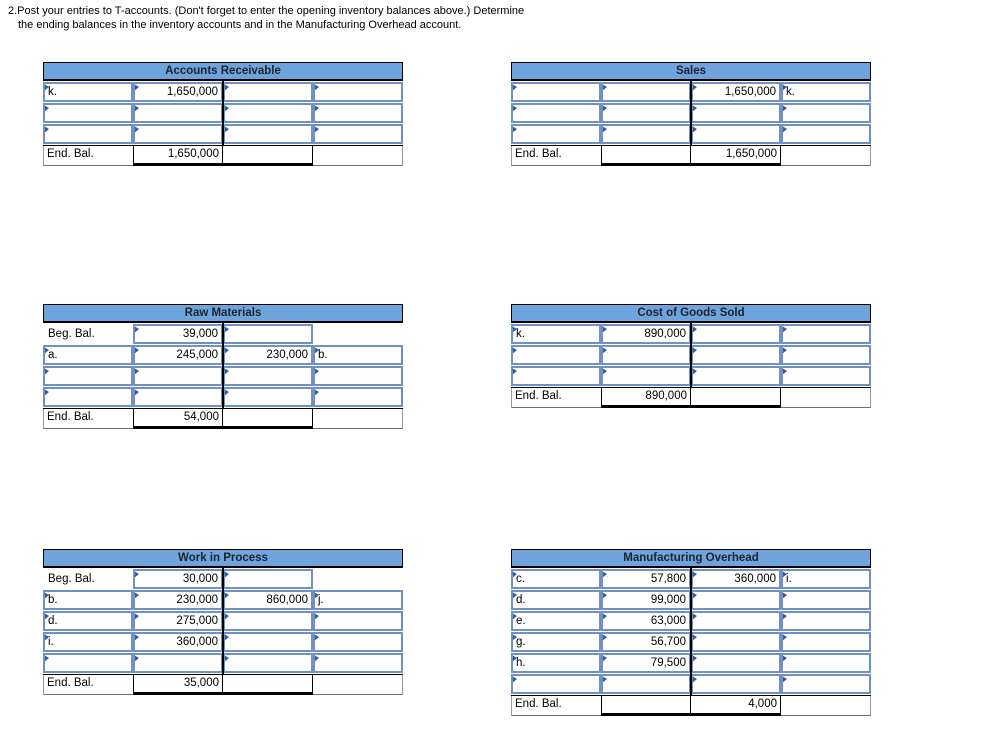 This screenshot has height=737, width=988. Describe the element at coordinates (646, 642) in the screenshot. I see `entry-cell-manufacturing-overhead-r4c2: 56,700` at that location.